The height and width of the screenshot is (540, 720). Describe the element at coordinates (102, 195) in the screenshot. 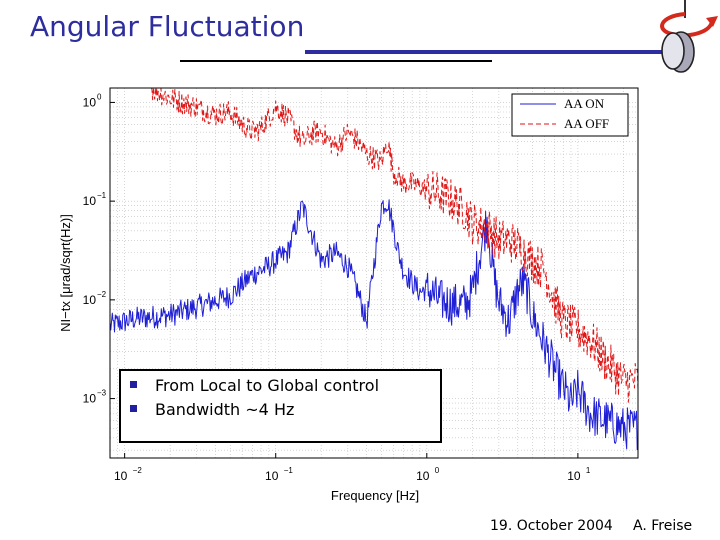

I see `y-tick-exponent: −1` at that location.